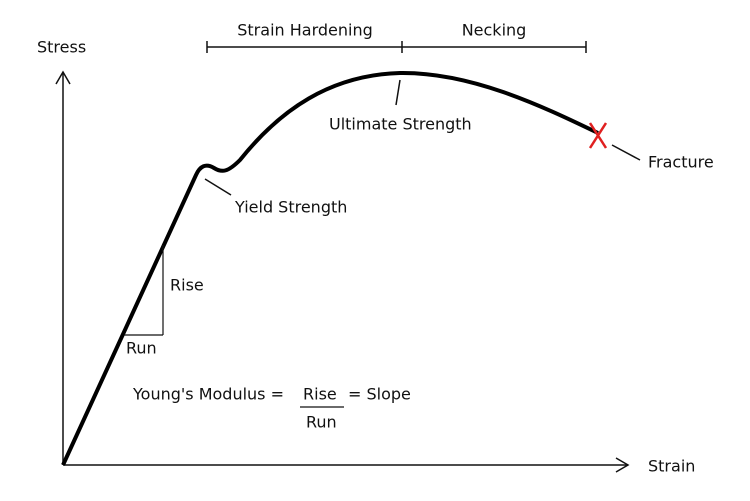  I want to click on x-axis-label: Strain, so click(671, 466).